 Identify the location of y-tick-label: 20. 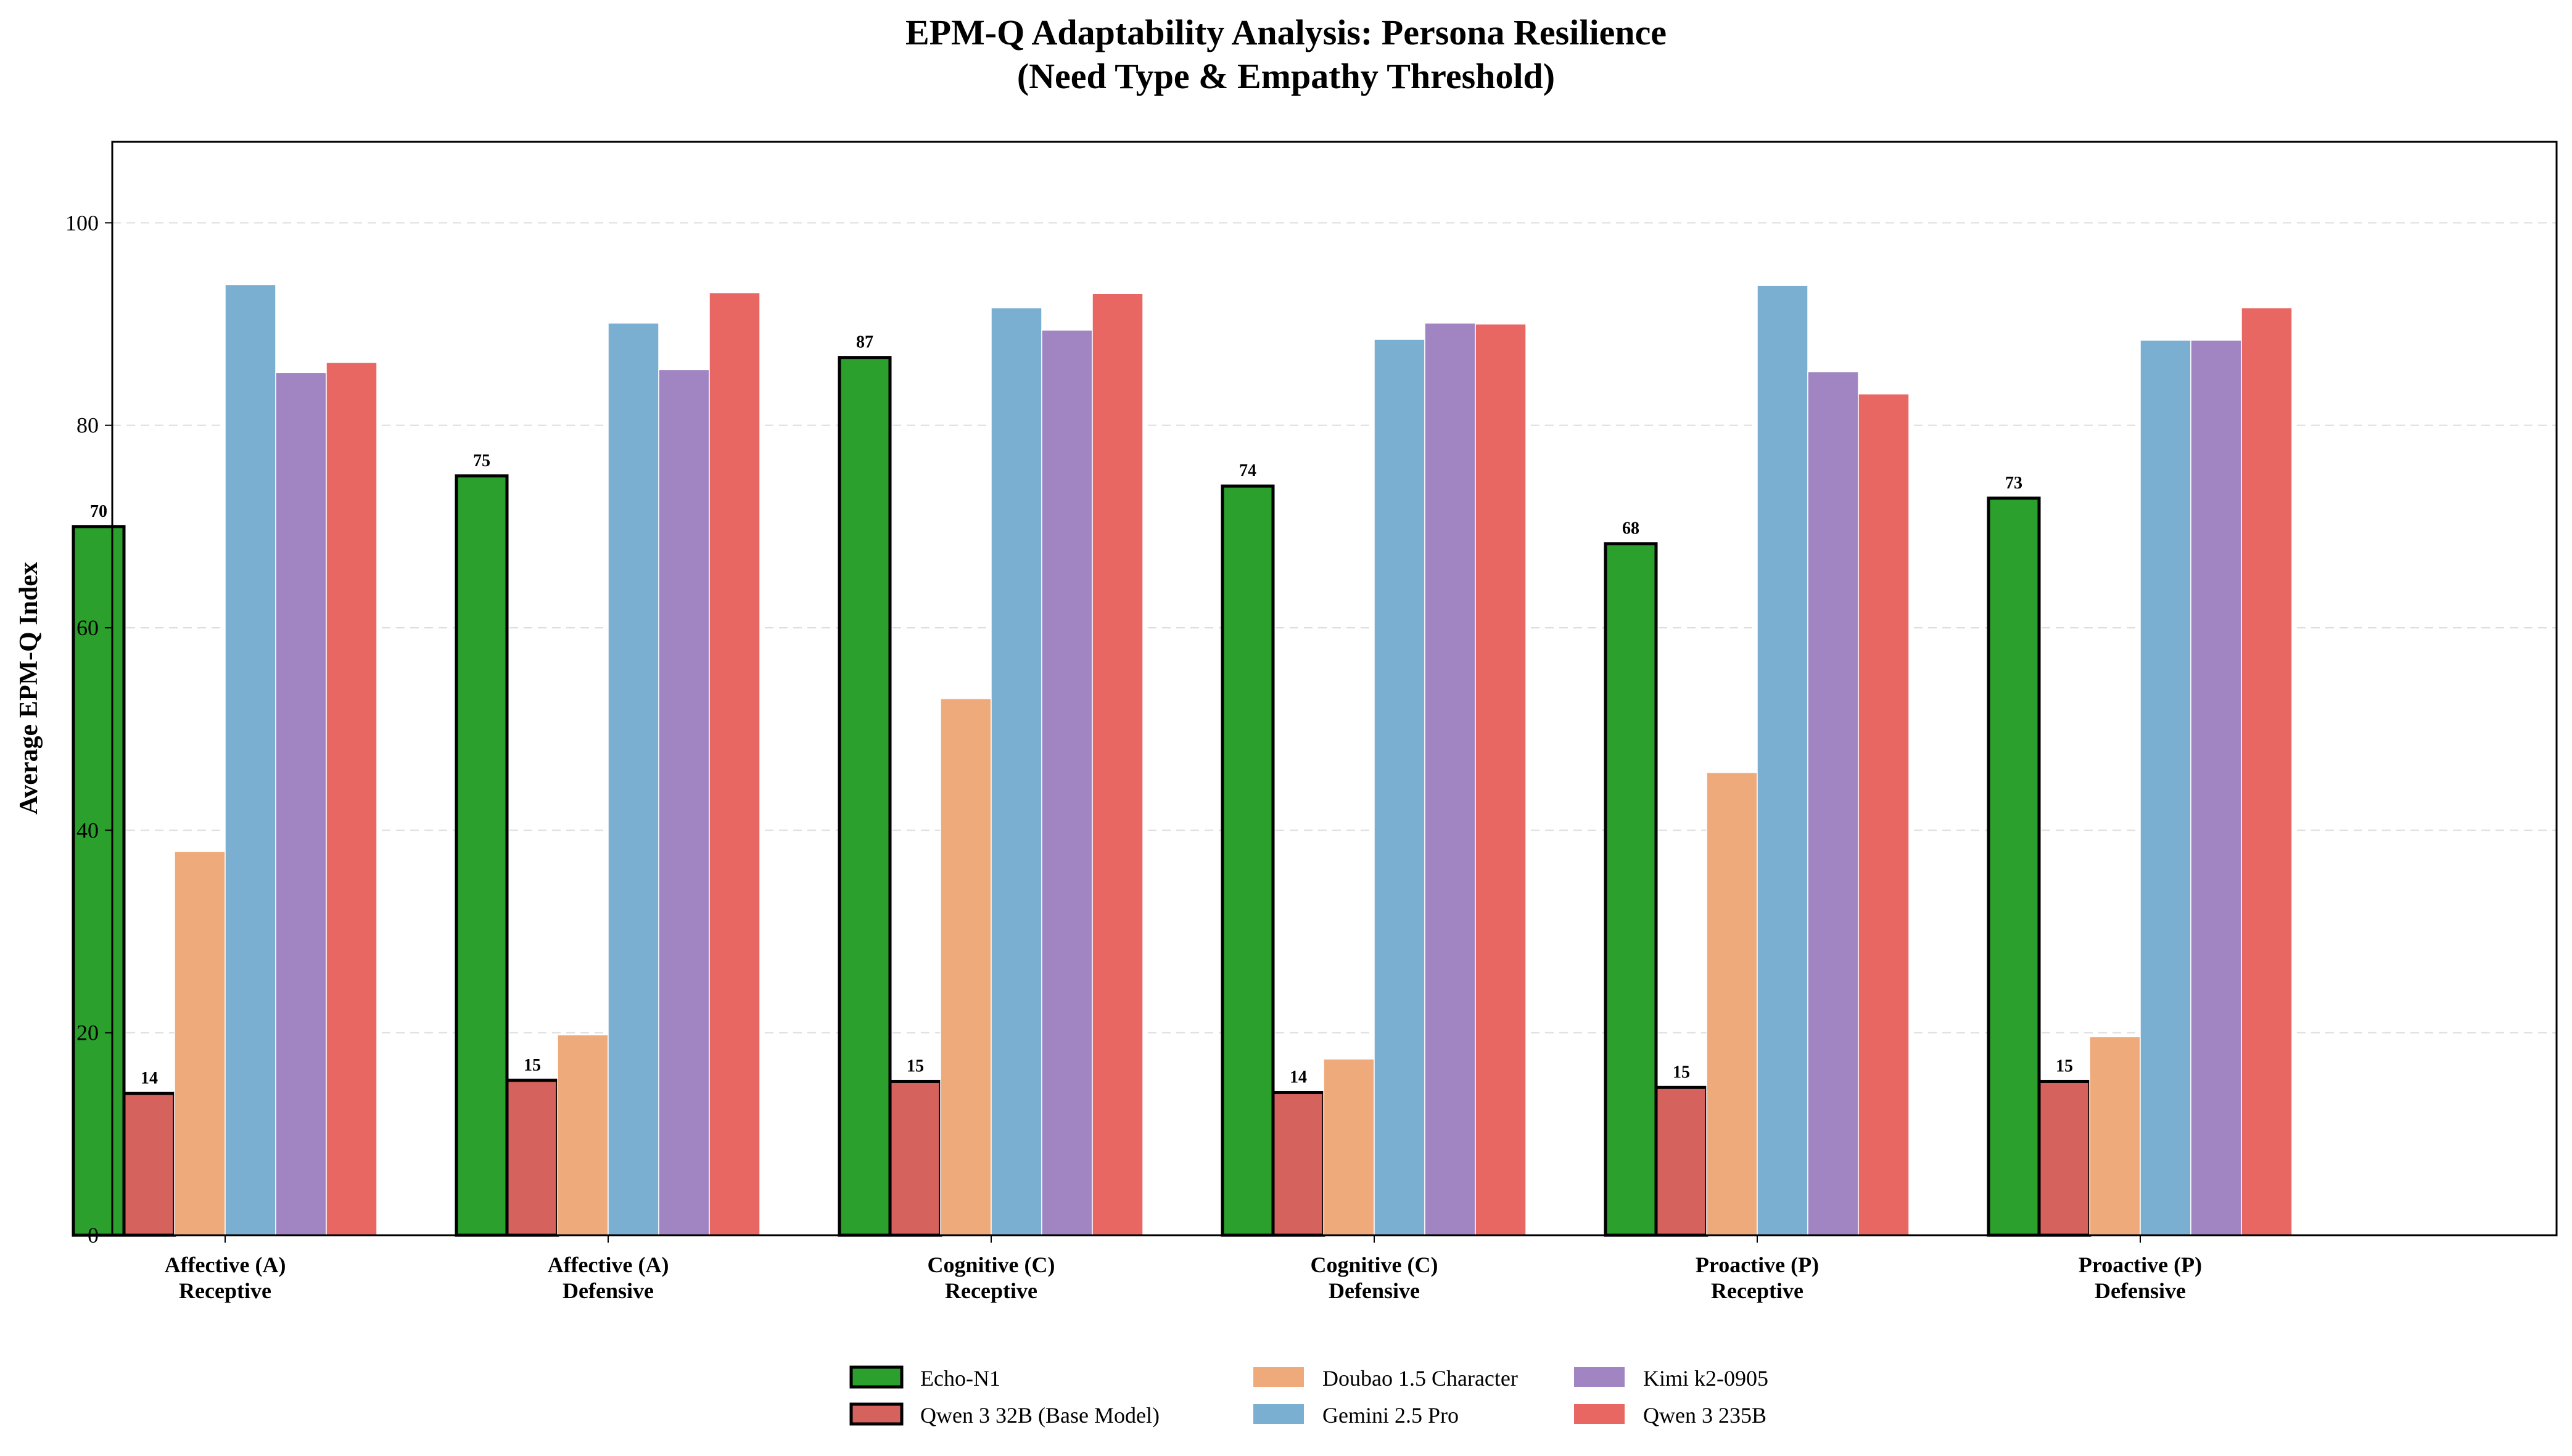
(87, 1033).